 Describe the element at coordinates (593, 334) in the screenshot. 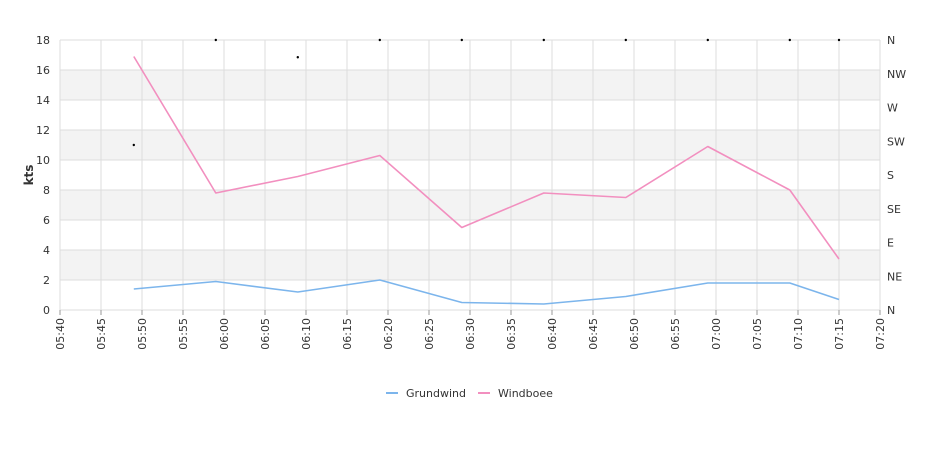

I see `x-tick-label: 06:45` at that location.